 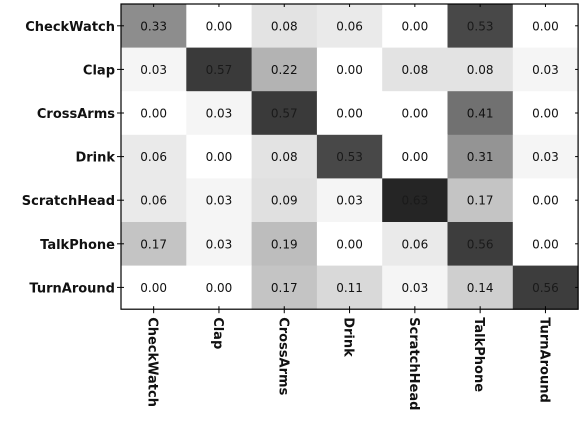 I want to click on cell-value-label: 0.19, so click(x=284, y=244).